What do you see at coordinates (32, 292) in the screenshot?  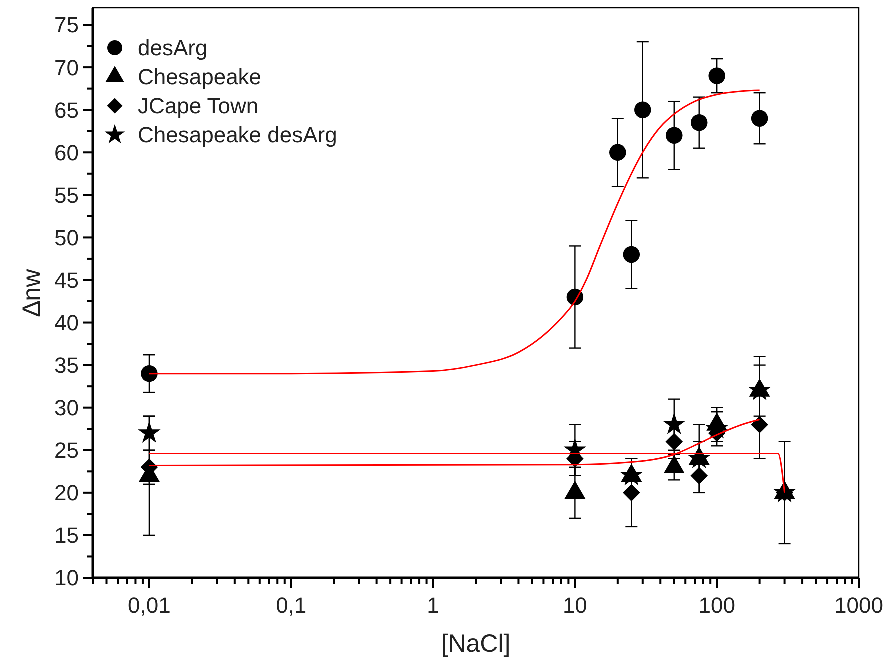 I see `y-axis-title: ∆nw` at bounding box center [32, 292].